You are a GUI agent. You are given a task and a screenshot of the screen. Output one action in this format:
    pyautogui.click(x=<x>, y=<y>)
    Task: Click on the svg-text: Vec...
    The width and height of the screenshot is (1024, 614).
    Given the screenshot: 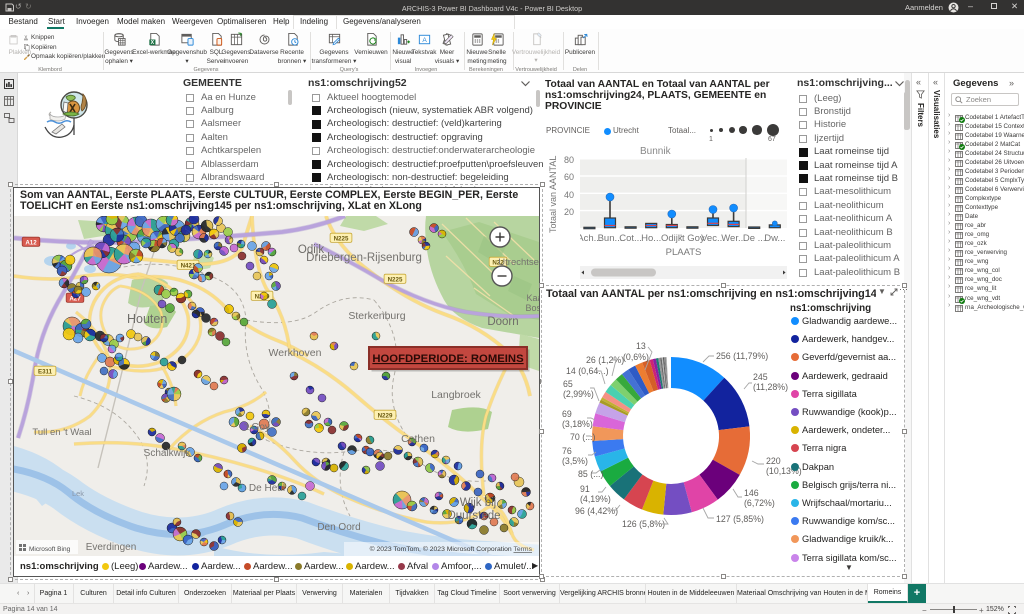 What is the action you would take?
    pyautogui.click(x=713, y=238)
    